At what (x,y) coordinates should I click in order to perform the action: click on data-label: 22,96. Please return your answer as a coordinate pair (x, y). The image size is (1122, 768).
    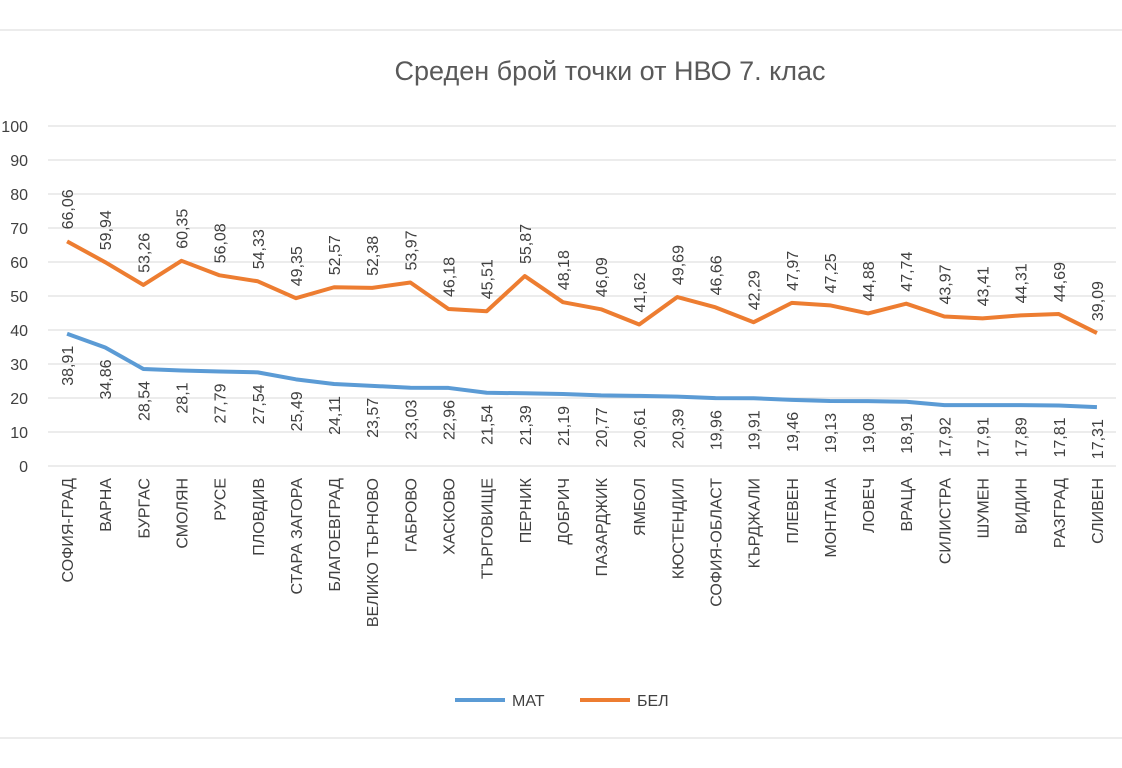
    Looking at the image, I should click on (450, 420).